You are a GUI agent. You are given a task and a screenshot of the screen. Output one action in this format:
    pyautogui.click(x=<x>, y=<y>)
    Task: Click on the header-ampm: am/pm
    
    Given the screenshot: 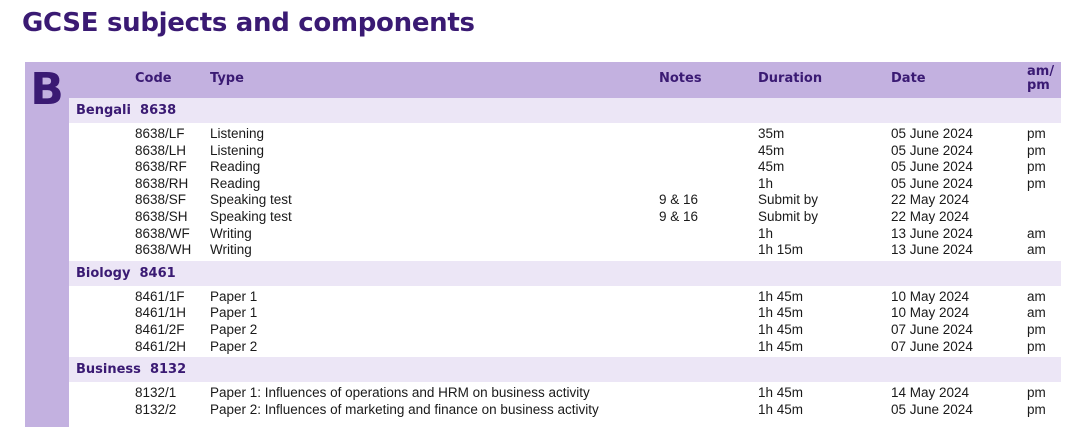 What is the action you would take?
    pyautogui.click(x=1042, y=79)
    